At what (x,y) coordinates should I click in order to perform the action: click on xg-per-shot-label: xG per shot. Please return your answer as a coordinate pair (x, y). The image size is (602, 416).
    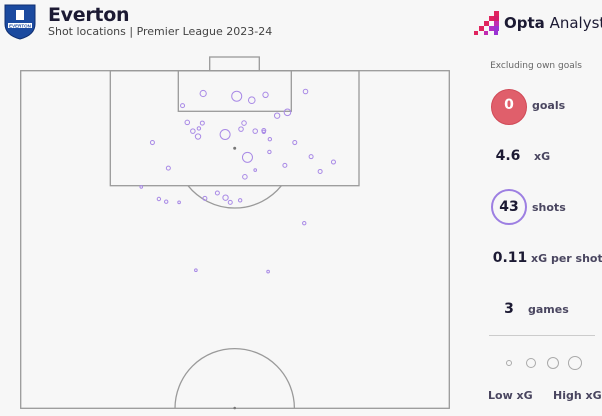
    Looking at the image, I should click on (566, 258).